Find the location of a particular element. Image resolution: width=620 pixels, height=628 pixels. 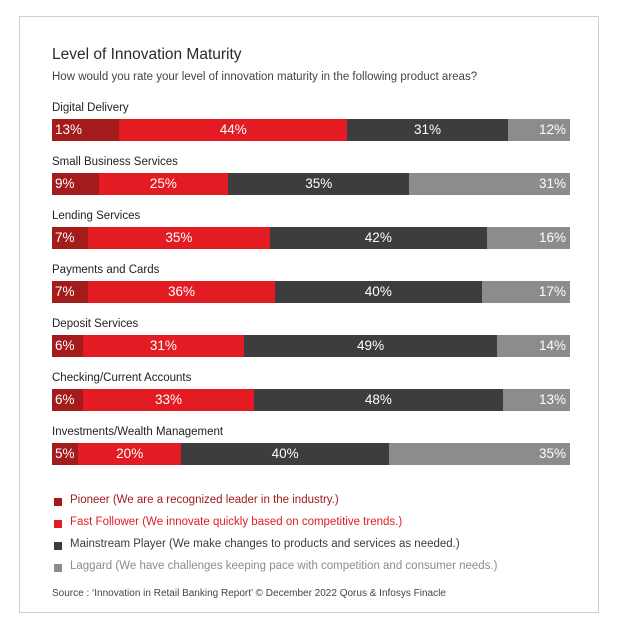

category-label: Deposit Services is located at coordinates (95, 324).